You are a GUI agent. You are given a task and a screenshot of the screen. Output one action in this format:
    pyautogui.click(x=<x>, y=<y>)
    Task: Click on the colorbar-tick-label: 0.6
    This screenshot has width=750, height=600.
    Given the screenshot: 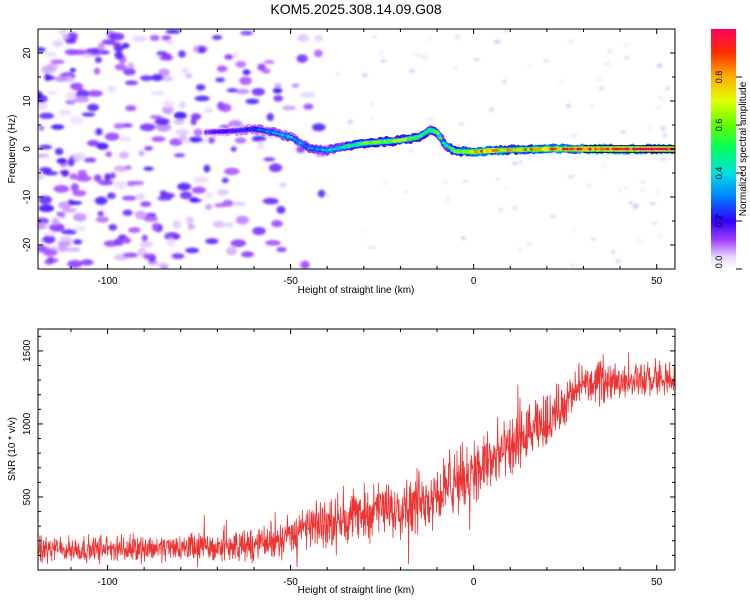 What is the action you would take?
    pyautogui.click(x=719, y=125)
    